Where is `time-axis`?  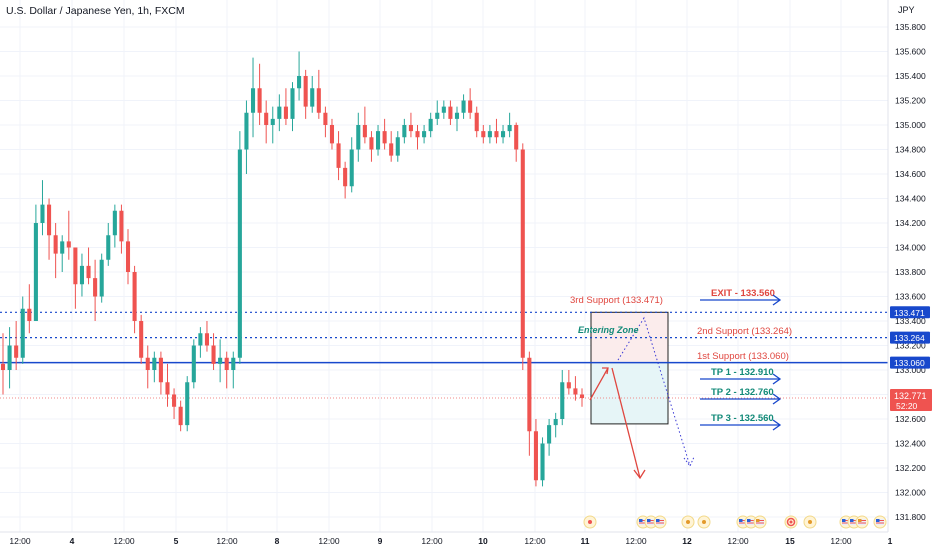
time-axis is located at coordinates (444, 541).